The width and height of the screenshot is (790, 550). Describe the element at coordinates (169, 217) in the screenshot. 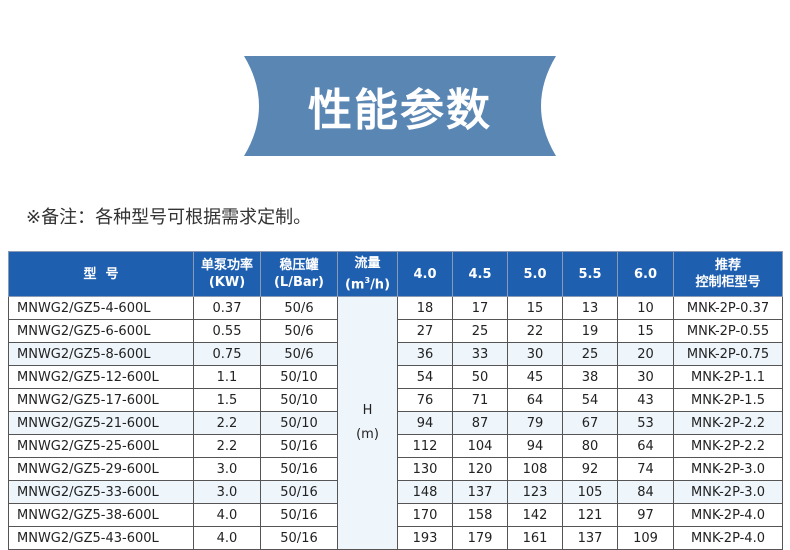

I see `remark-note: ※备注：各种型号可根据需求定制。` at that location.